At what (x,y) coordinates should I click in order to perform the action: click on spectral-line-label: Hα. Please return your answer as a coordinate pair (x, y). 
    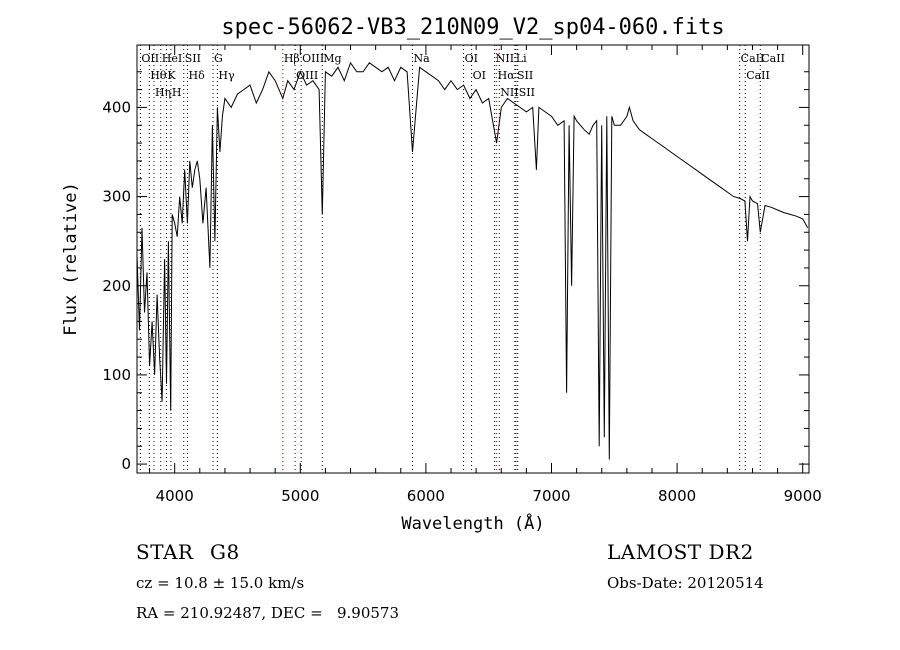
    Looking at the image, I should click on (507, 75).